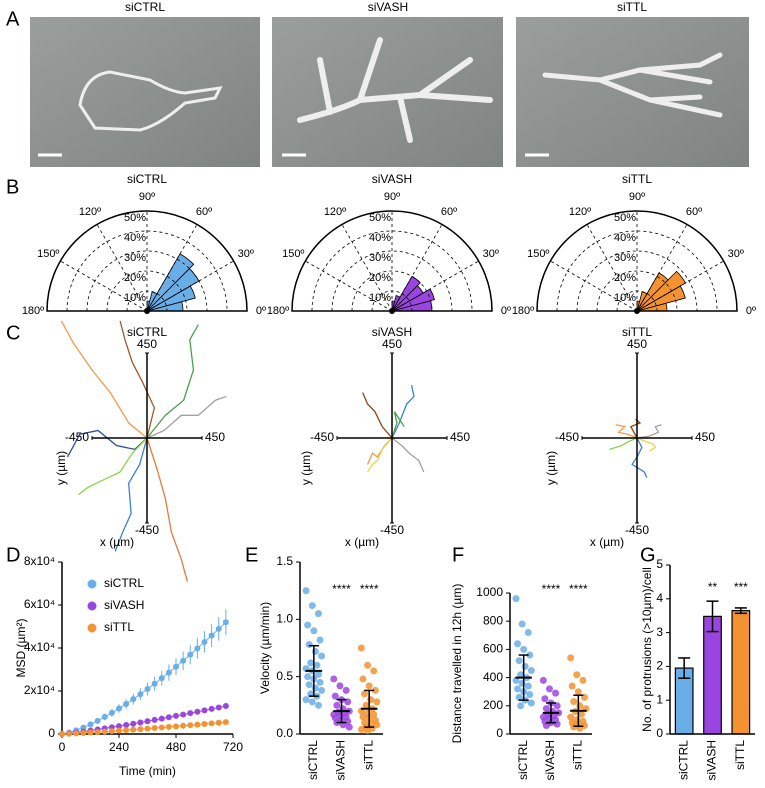  Describe the element at coordinates (406, 293) in the screenshot. I see `wedge` at that location.